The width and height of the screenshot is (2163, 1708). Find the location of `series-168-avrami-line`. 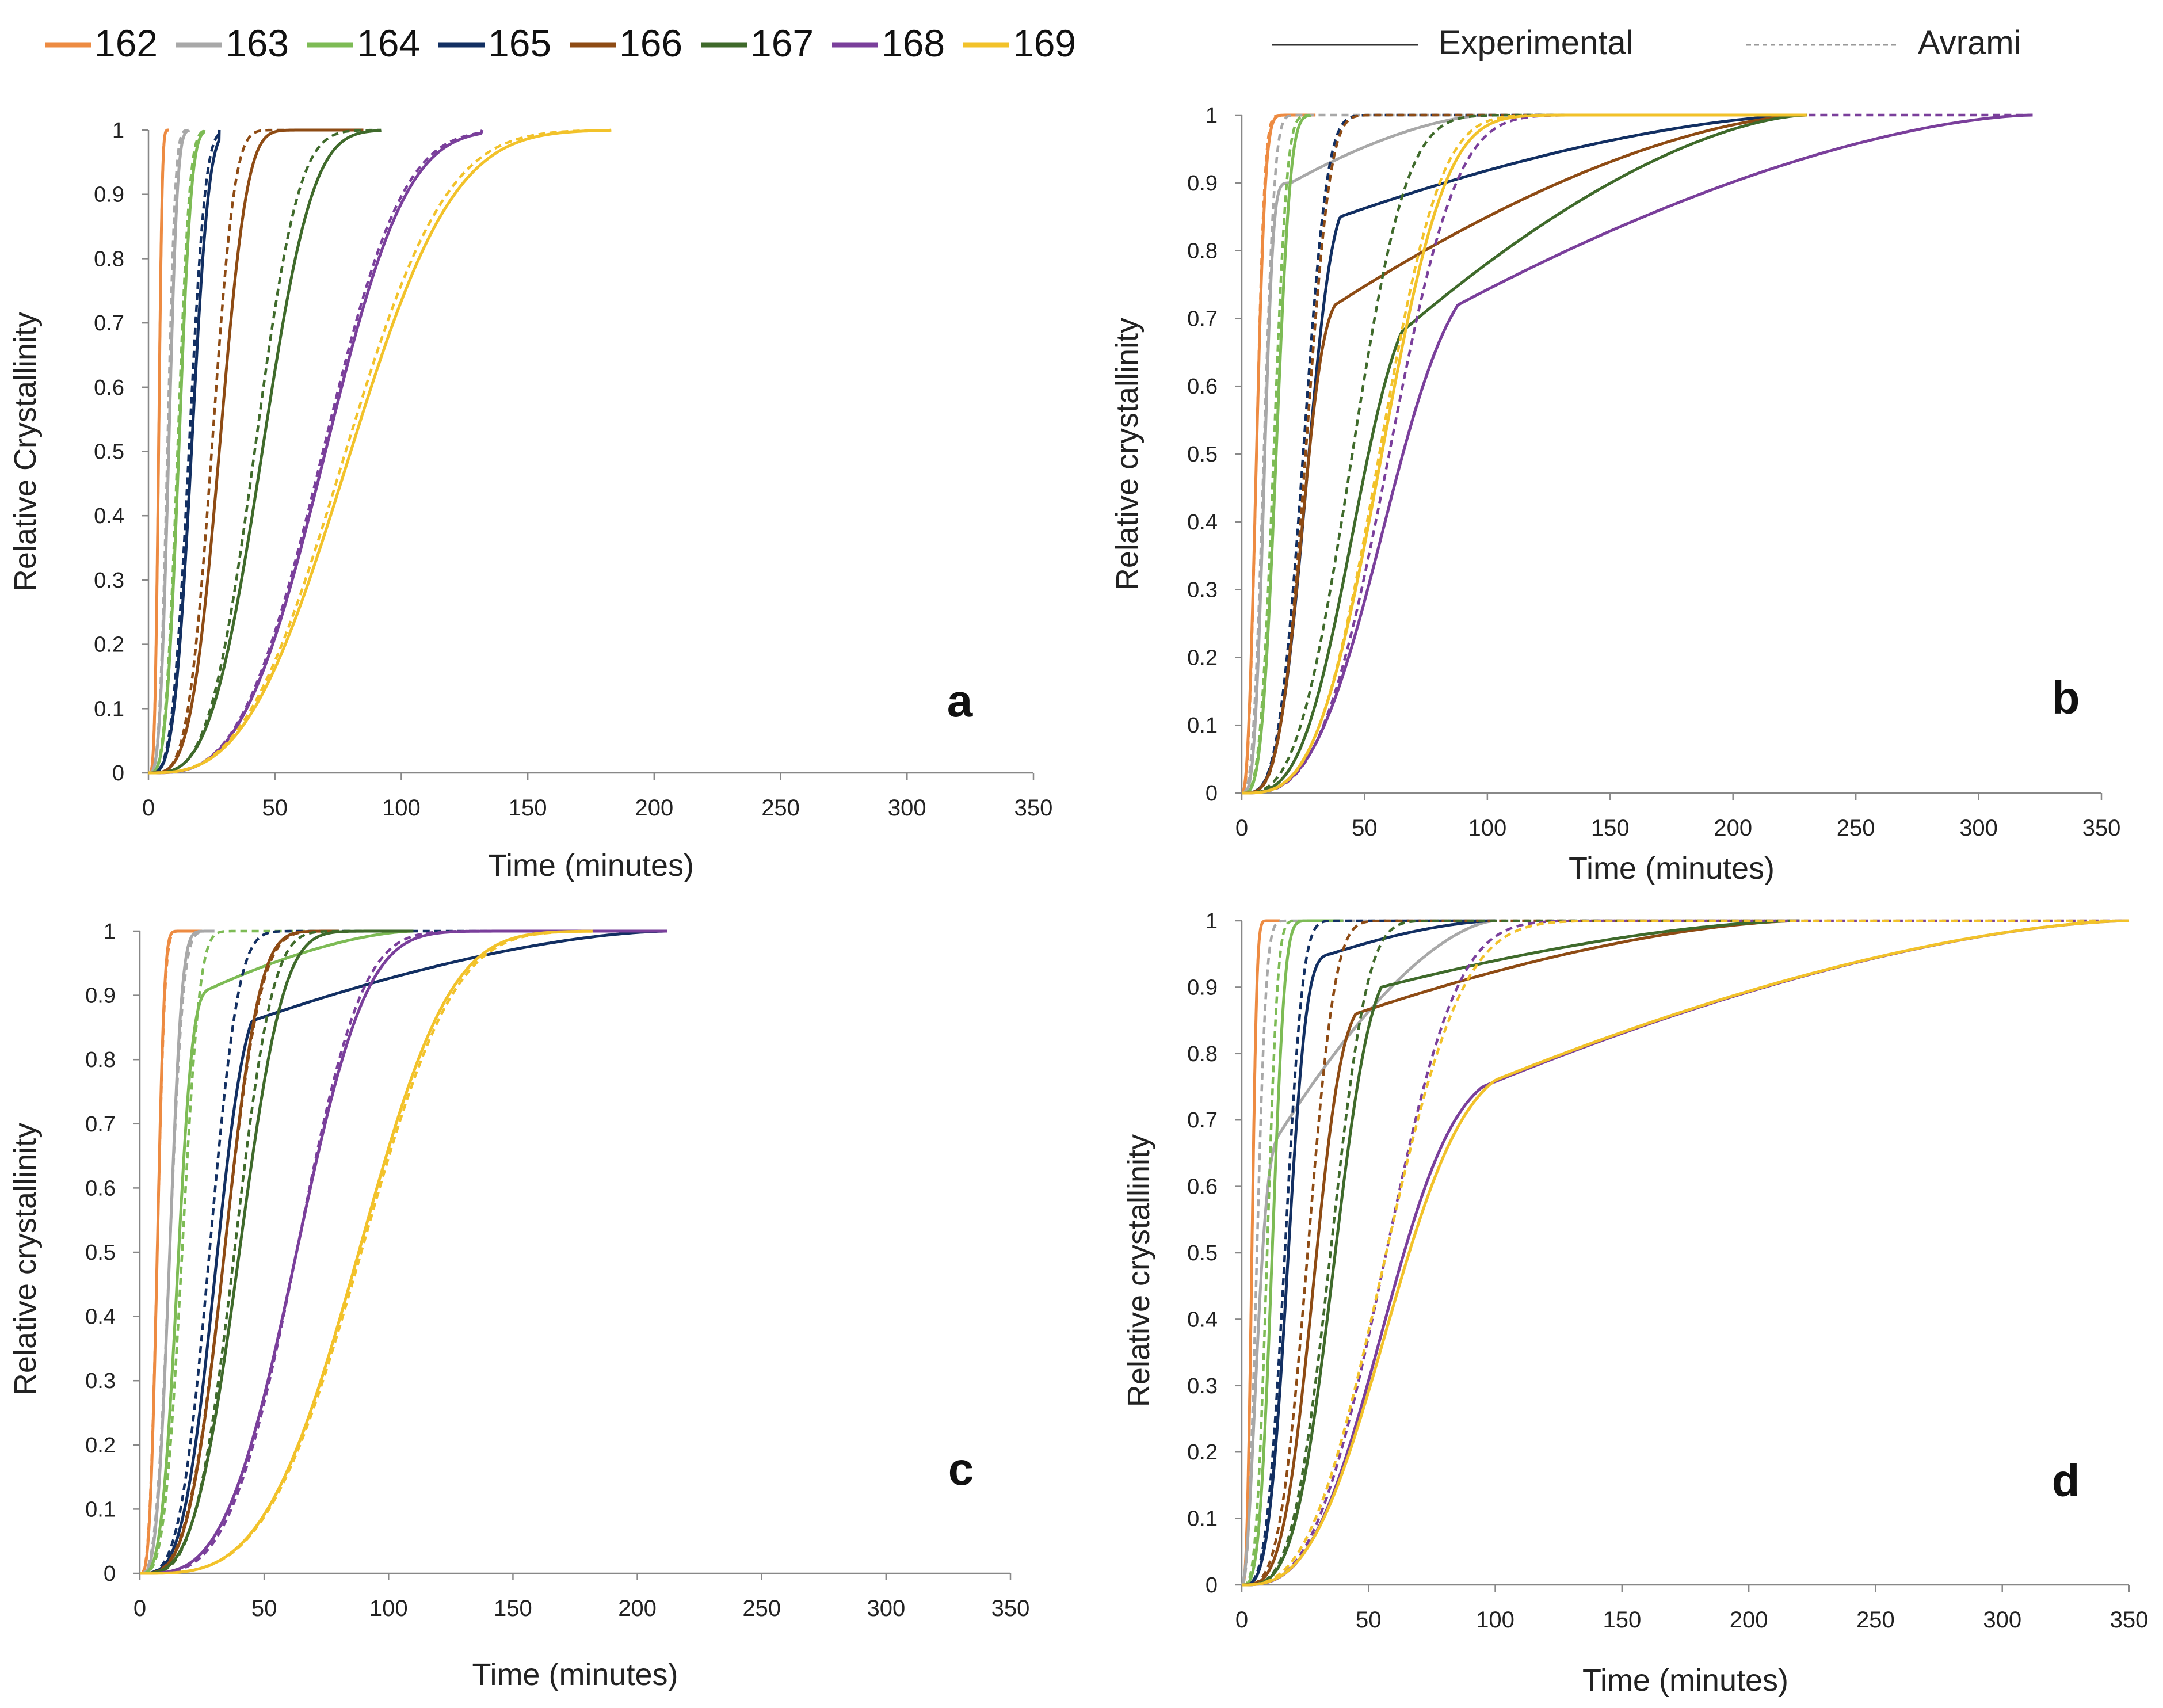

series-168-avrami-line is located at coordinates (316, 452).